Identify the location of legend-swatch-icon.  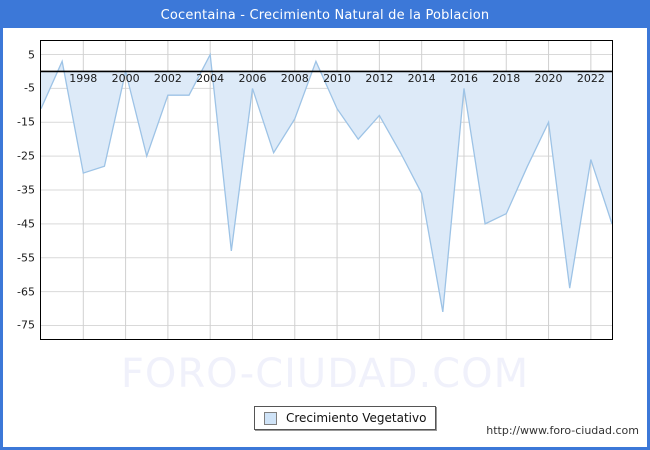
(270, 418).